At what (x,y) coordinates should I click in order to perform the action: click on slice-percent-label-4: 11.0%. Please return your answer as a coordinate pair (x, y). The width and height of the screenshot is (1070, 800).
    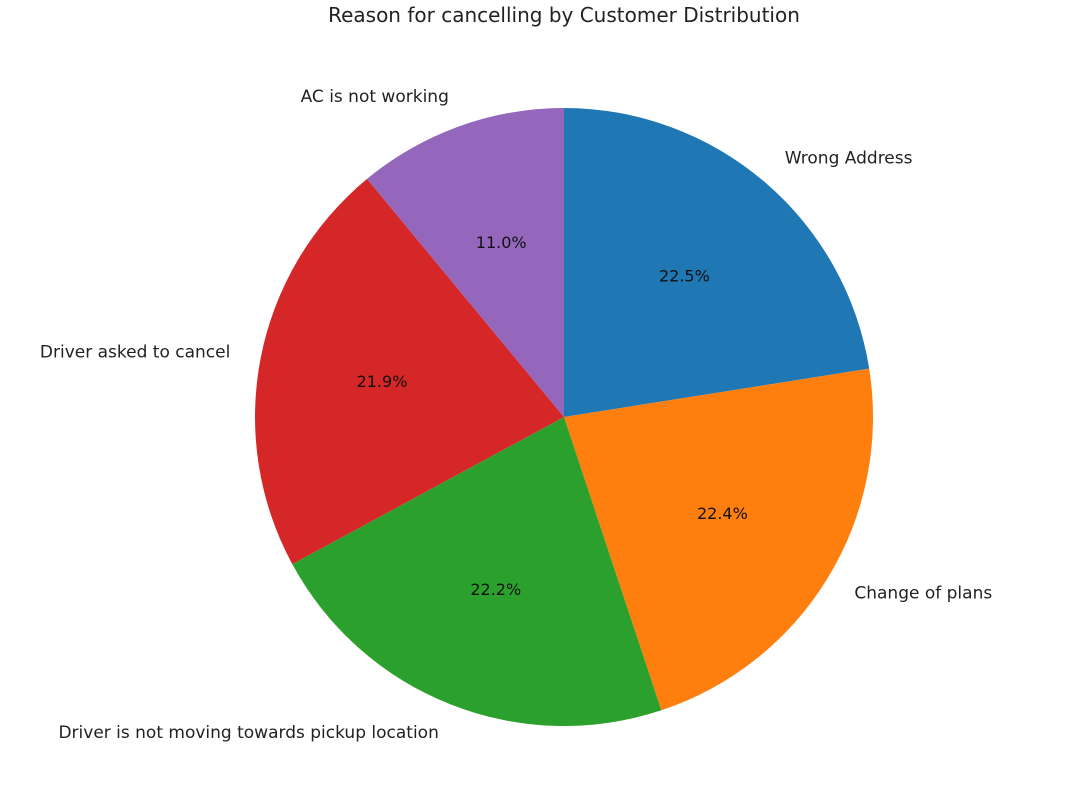
    Looking at the image, I should click on (501, 242).